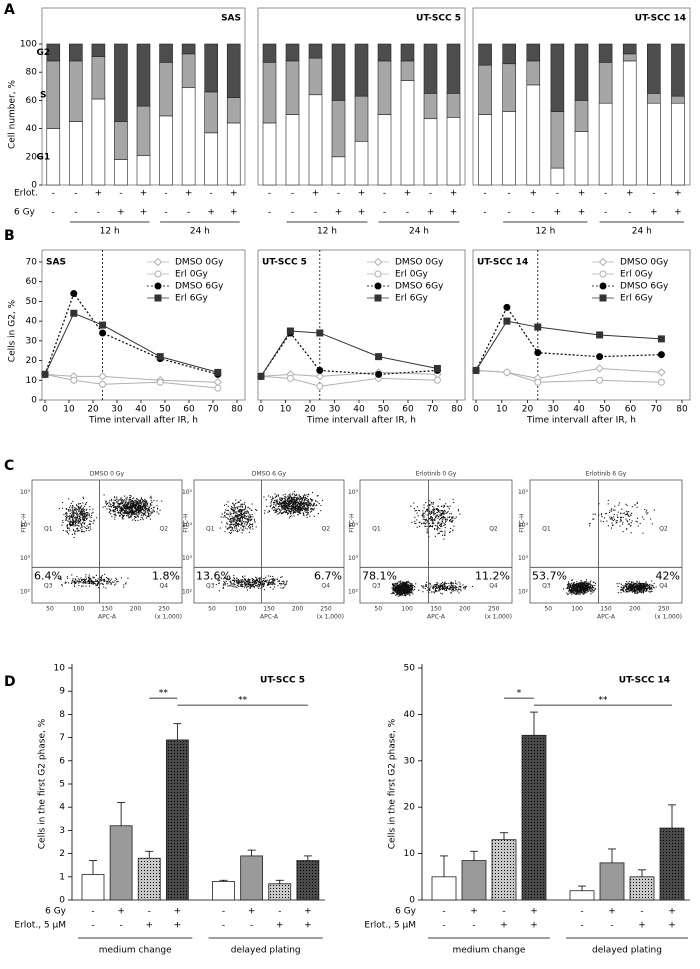  What do you see at coordinates (165, 213) in the screenshot?
I see `row-value: -` at bounding box center [165, 213].